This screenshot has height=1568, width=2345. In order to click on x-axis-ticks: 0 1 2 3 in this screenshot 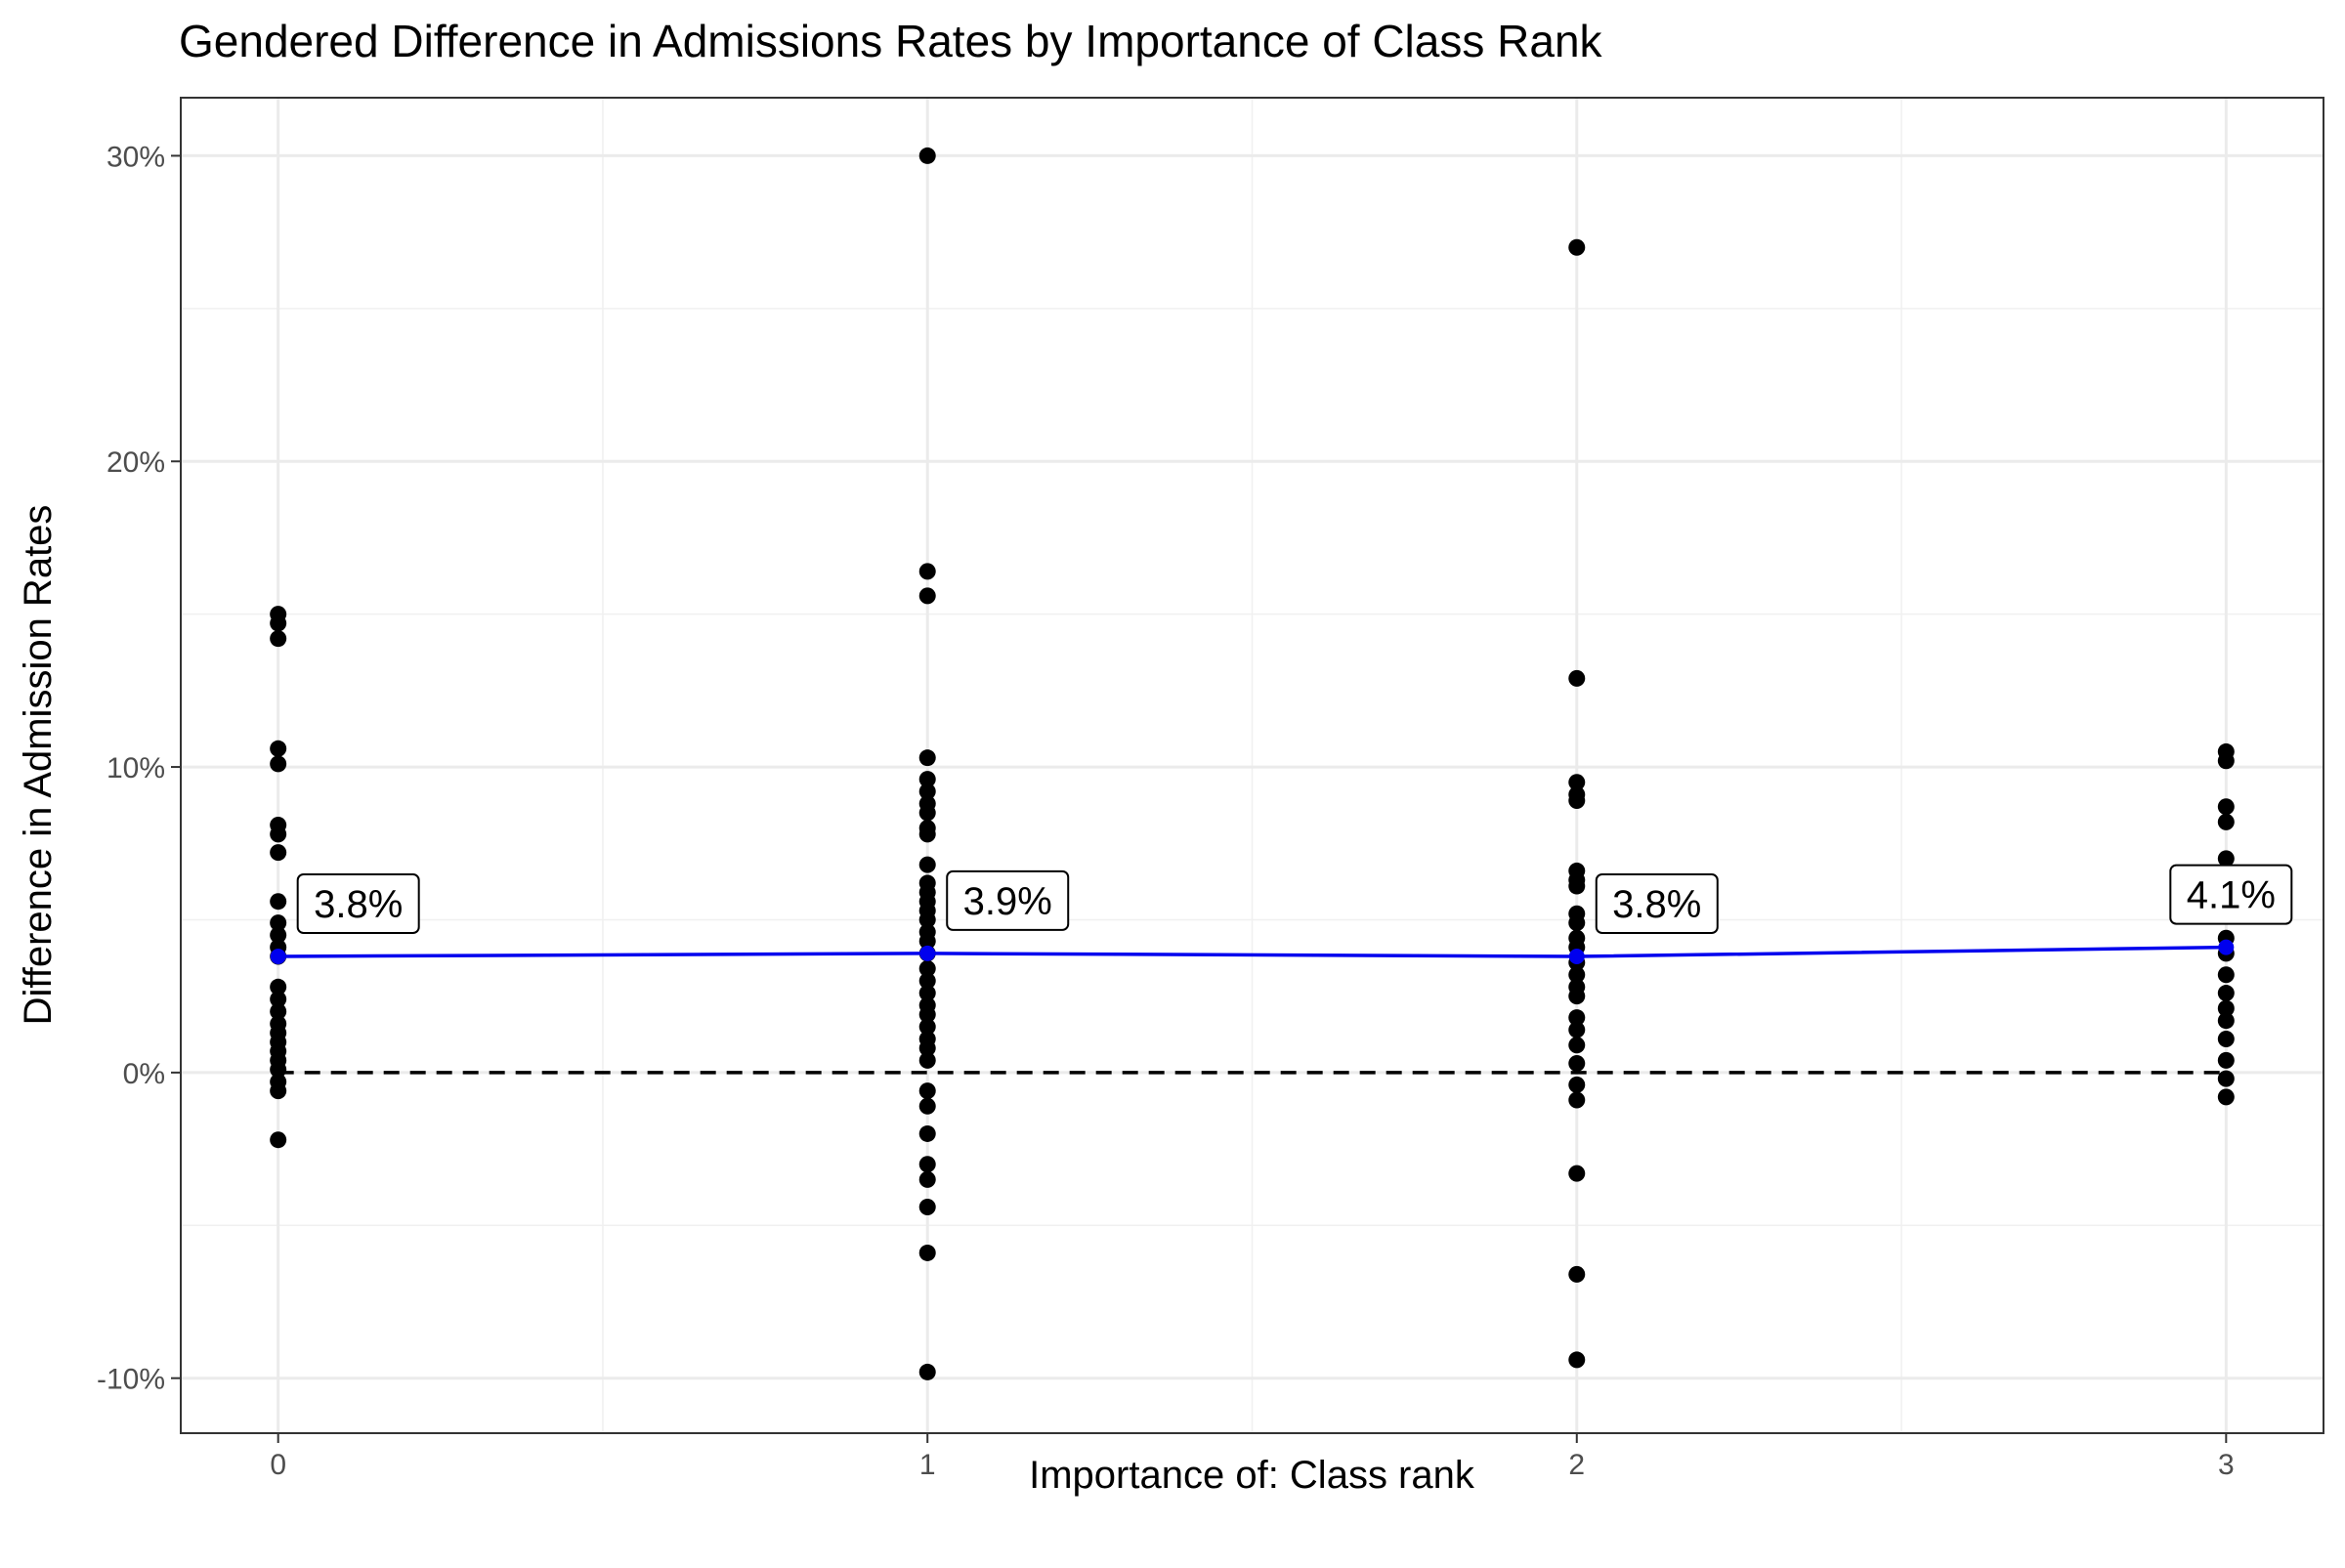, I will do `click(1252, 1457)`.